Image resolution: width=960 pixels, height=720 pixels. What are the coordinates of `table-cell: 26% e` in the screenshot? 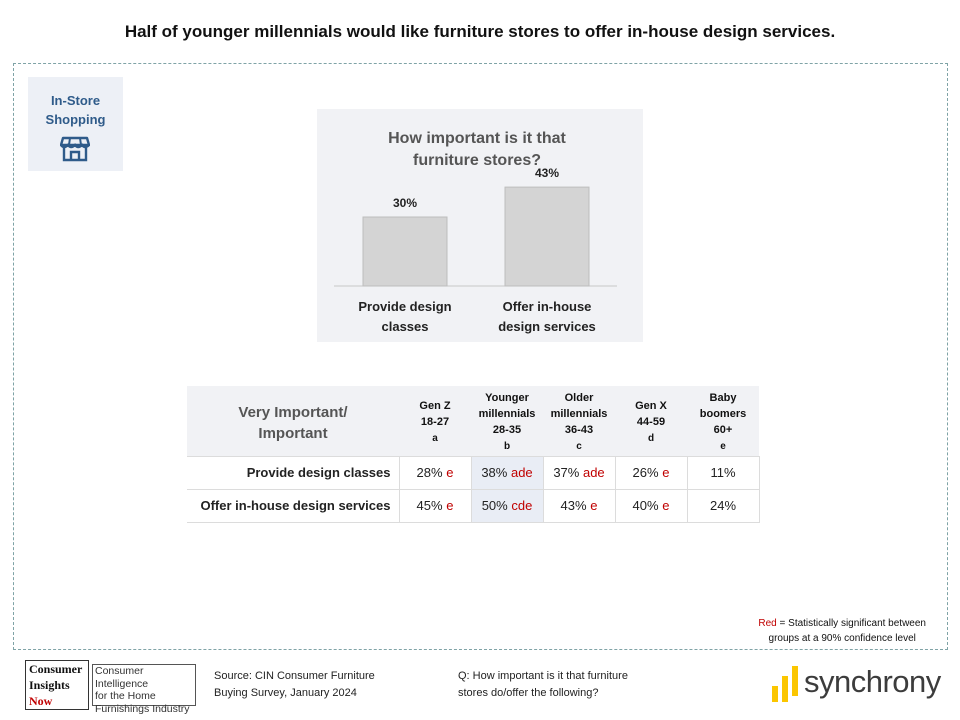 It's located at (651, 472).